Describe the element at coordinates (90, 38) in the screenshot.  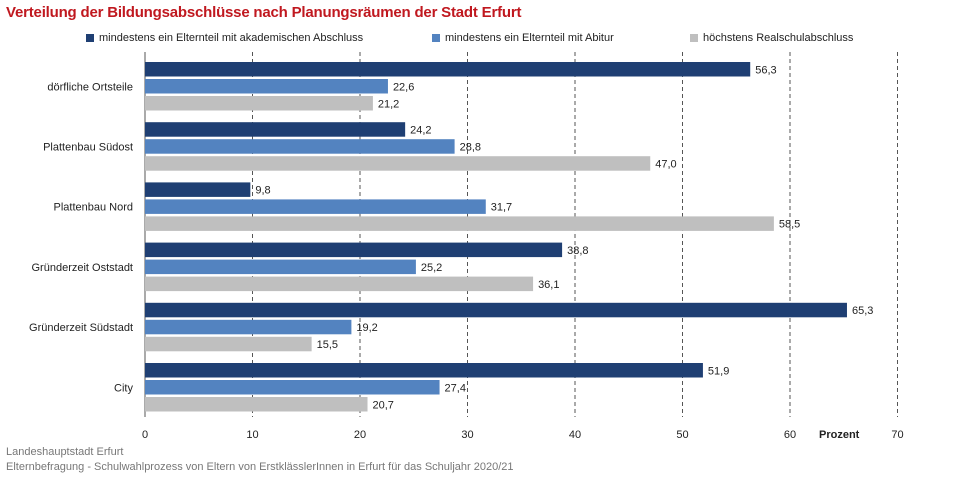
I see `legend-swatch-akademisch` at that location.